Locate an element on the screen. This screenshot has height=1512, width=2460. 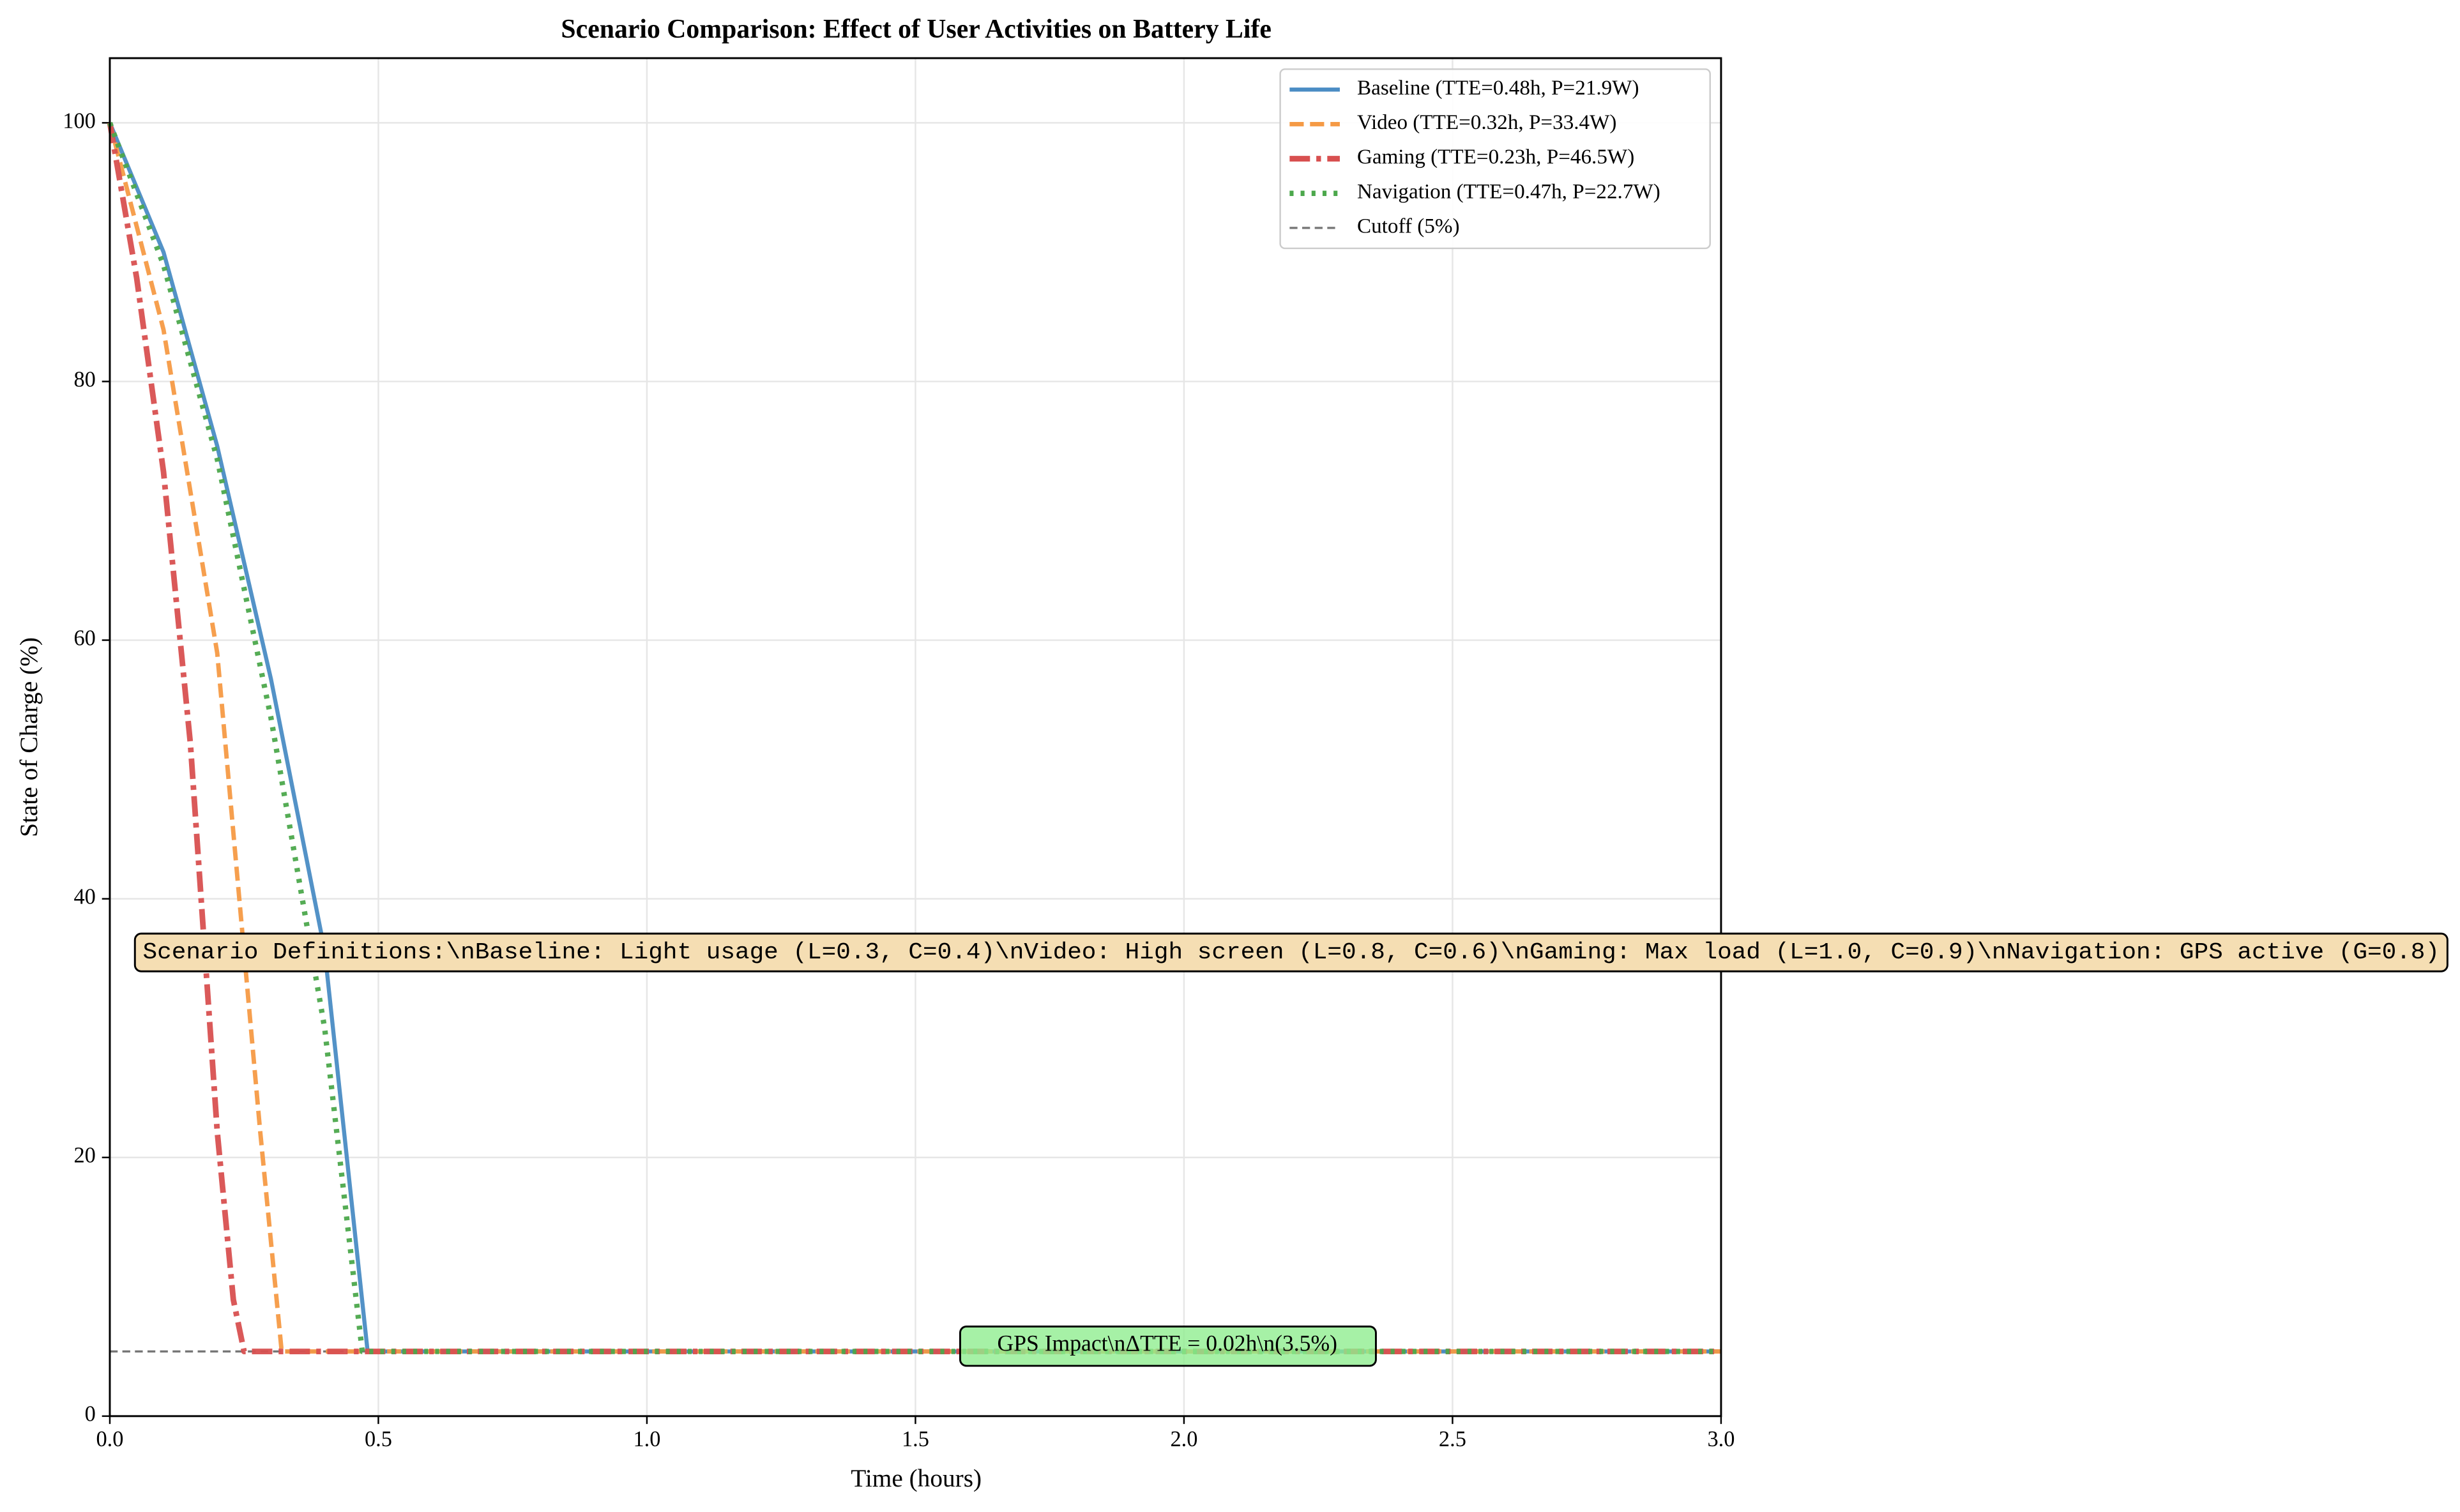
legend-label: Gaming (TTE=0.23h, P=46.5W) is located at coordinates (1495, 157).